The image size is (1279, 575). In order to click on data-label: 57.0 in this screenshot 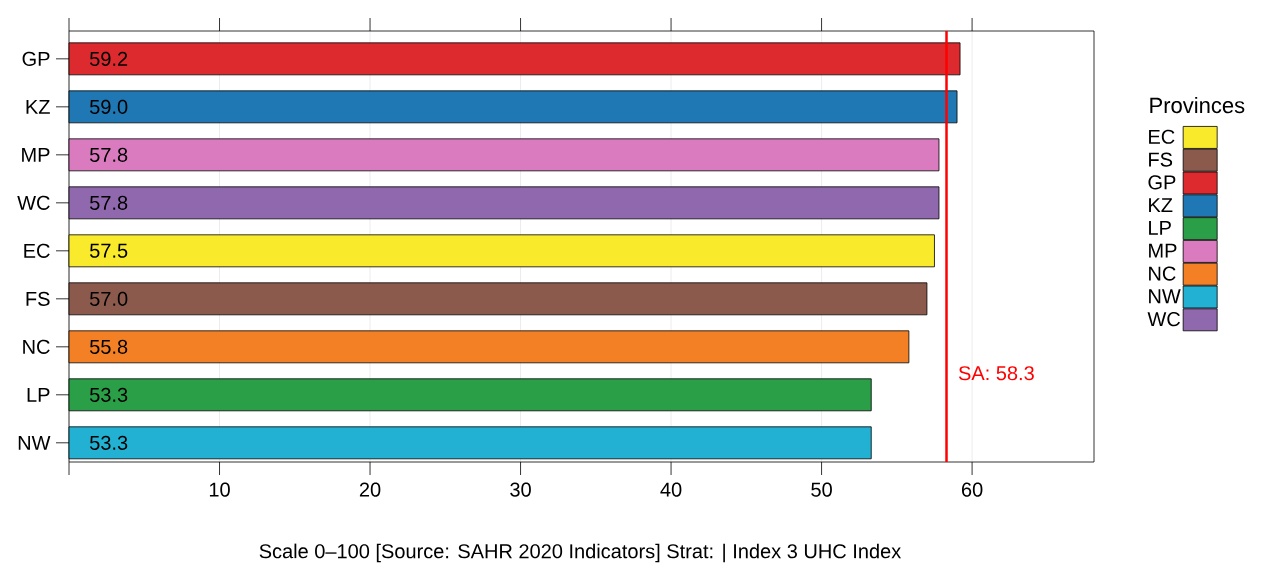, I will do `click(109, 298)`.